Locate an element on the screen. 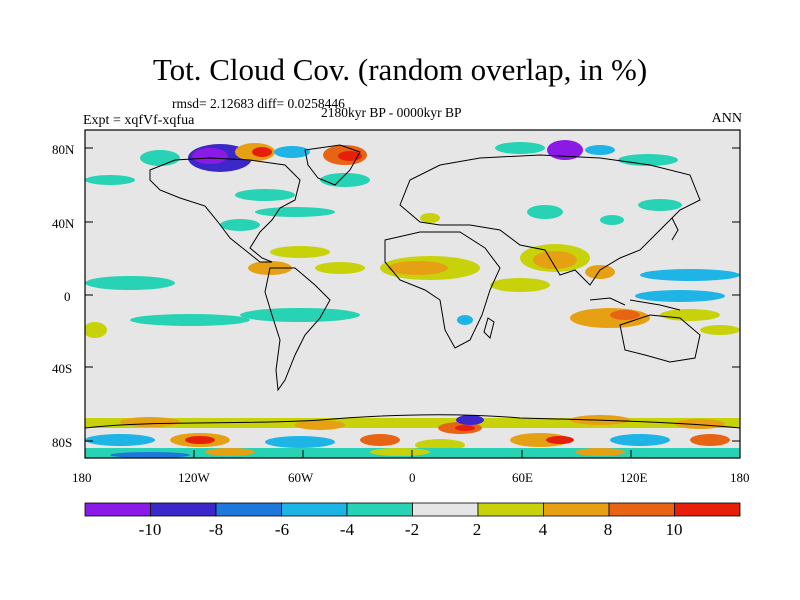  y-tick-80n: 80N is located at coordinates (63, 149).